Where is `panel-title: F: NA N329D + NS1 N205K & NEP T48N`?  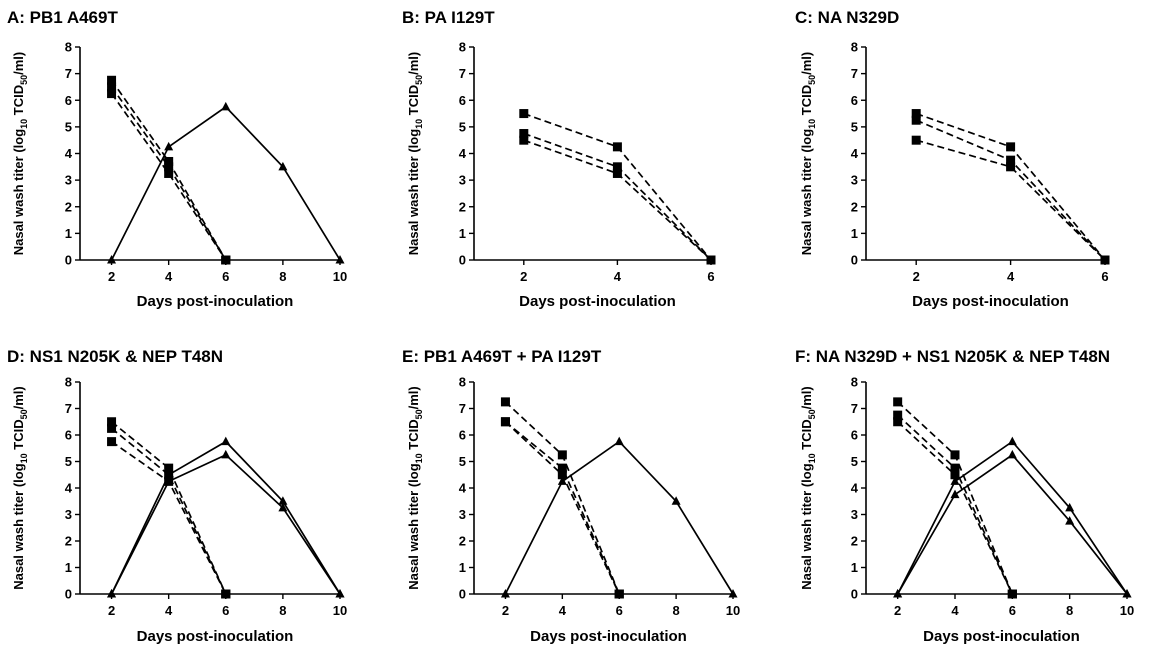 panel-title: F: NA N329D + NS1 N205K & NEP T48N is located at coordinates (952, 356).